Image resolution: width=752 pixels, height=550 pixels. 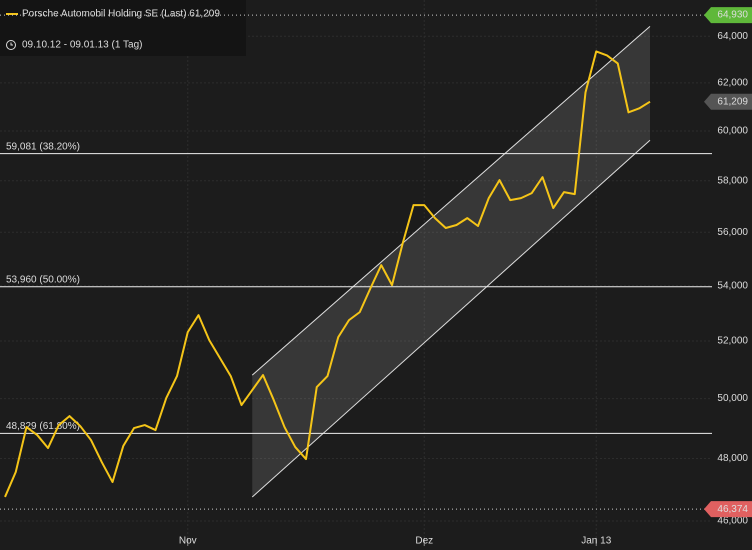 I want to click on y-tick-label: 48,000, so click(x=732, y=458).